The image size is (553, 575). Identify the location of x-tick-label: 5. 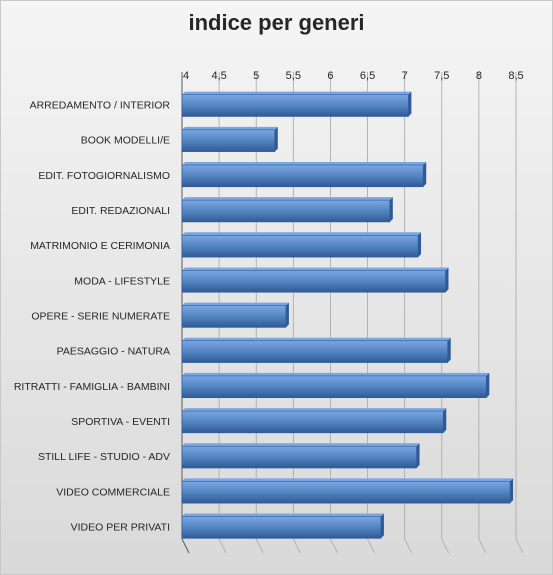
(256, 76).